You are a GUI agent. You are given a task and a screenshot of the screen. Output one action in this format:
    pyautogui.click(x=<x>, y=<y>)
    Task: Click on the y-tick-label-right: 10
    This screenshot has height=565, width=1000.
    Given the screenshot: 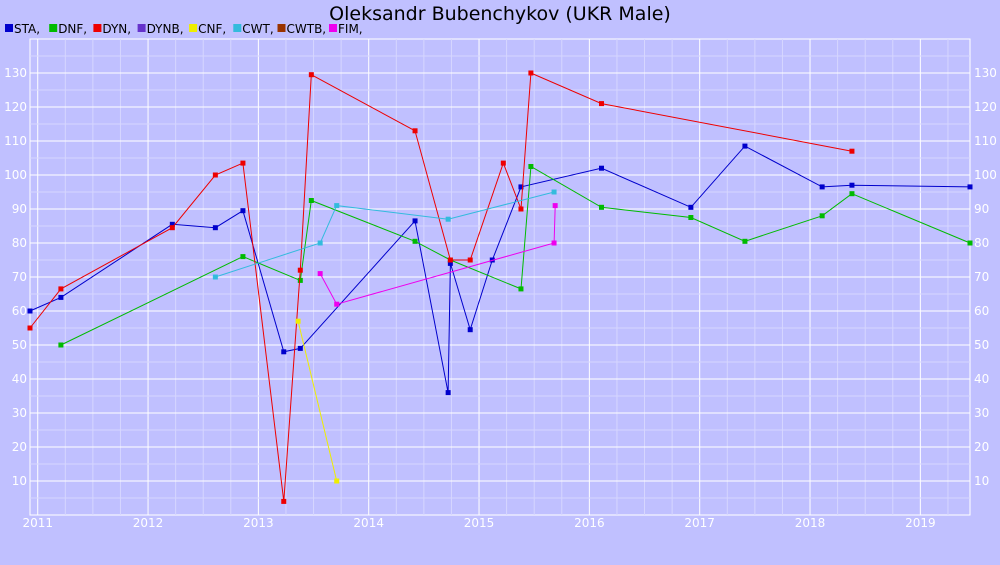 What is the action you would take?
    pyautogui.click(x=981, y=481)
    